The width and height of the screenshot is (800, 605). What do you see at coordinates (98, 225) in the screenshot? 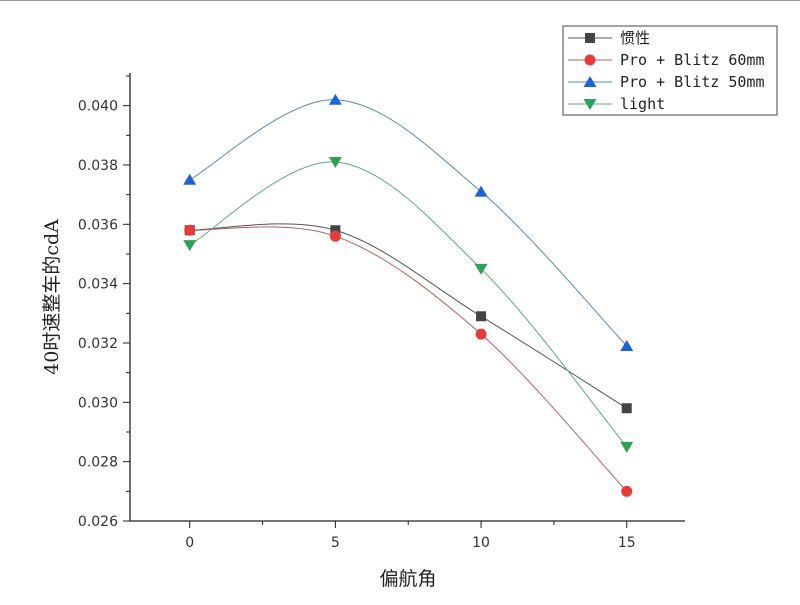
I see `y-tick-label: 0.036` at bounding box center [98, 225].